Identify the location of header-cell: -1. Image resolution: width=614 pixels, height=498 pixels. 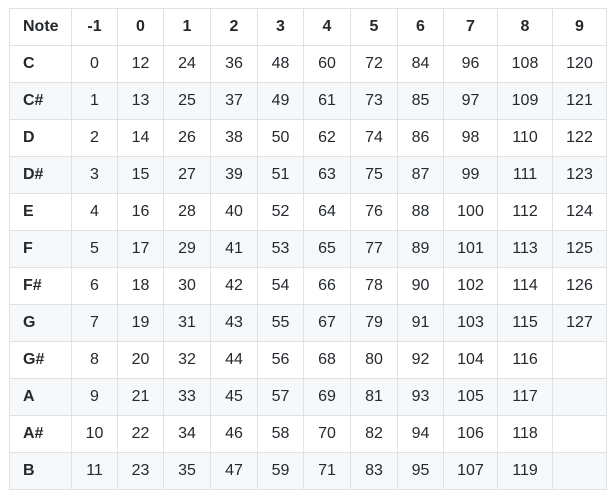
(94, 27).